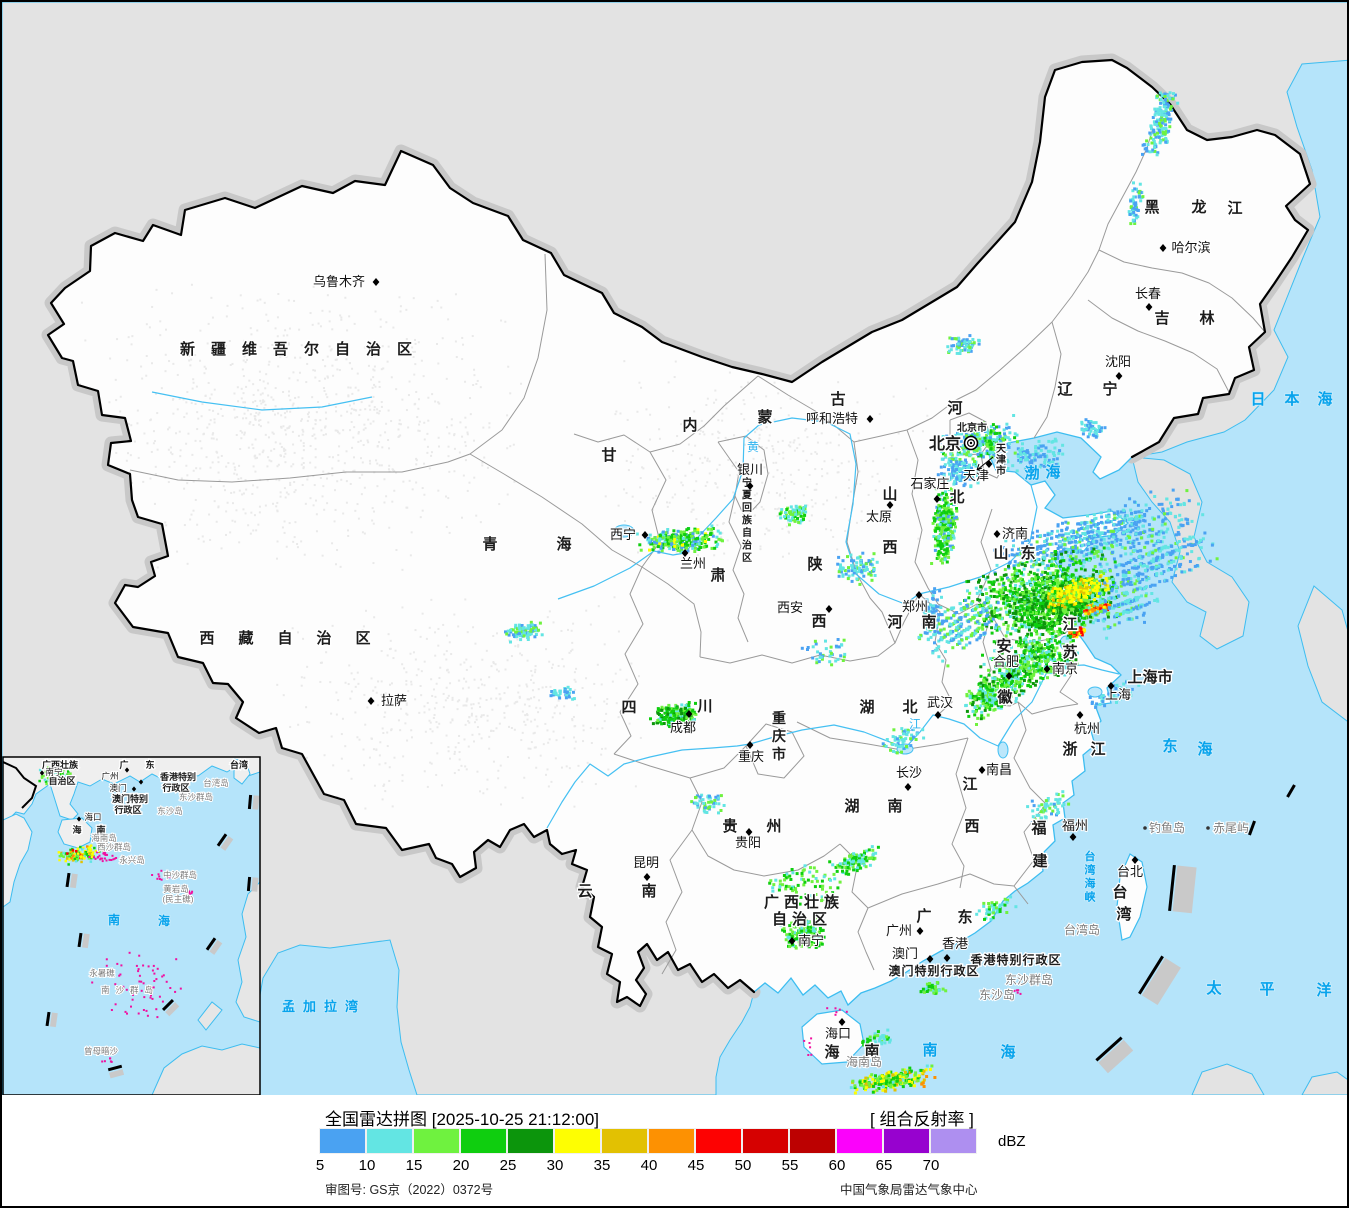 The width and height of the screenshot is (1349, 1208). Describe the element at coordinates (1069, 624) in the screenshot. I see `province-label: 江` at that location.